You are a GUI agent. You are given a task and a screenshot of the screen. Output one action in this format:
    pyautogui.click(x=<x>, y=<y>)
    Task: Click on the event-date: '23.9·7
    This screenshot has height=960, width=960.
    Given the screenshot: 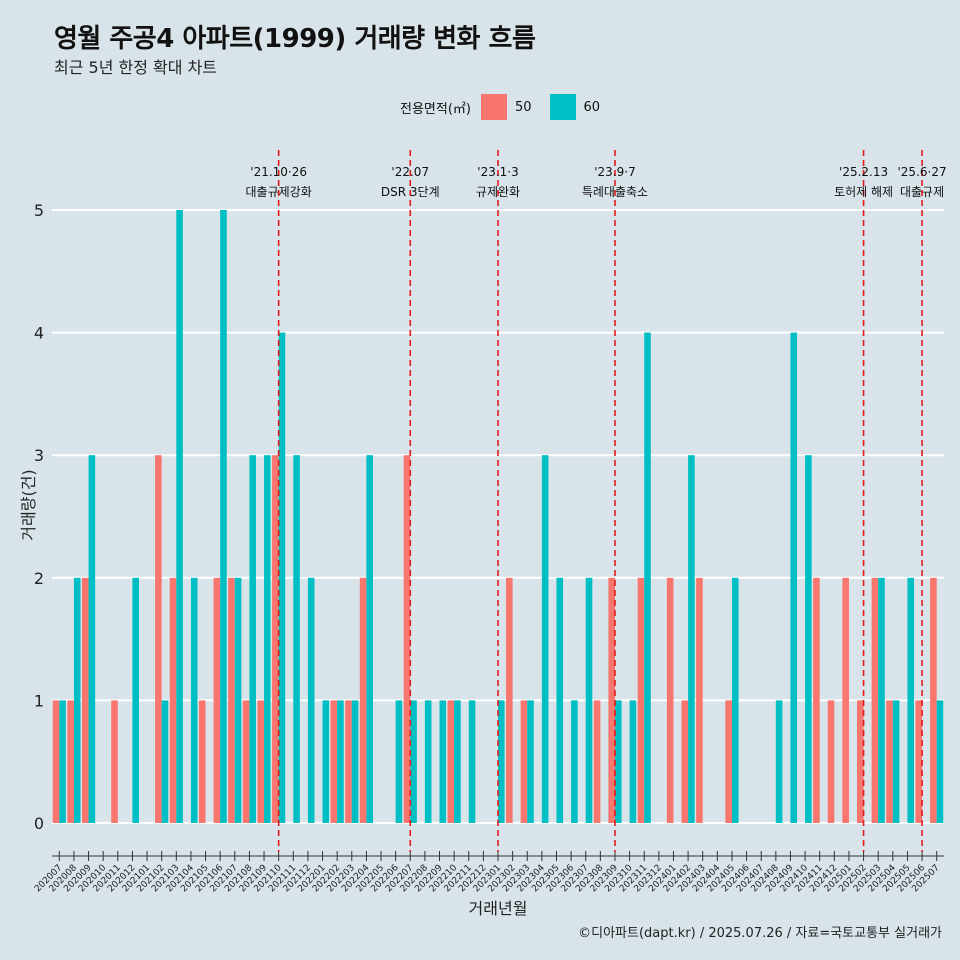 What is the action you would take?
    pyautogui.click(x=614, y=172)
    